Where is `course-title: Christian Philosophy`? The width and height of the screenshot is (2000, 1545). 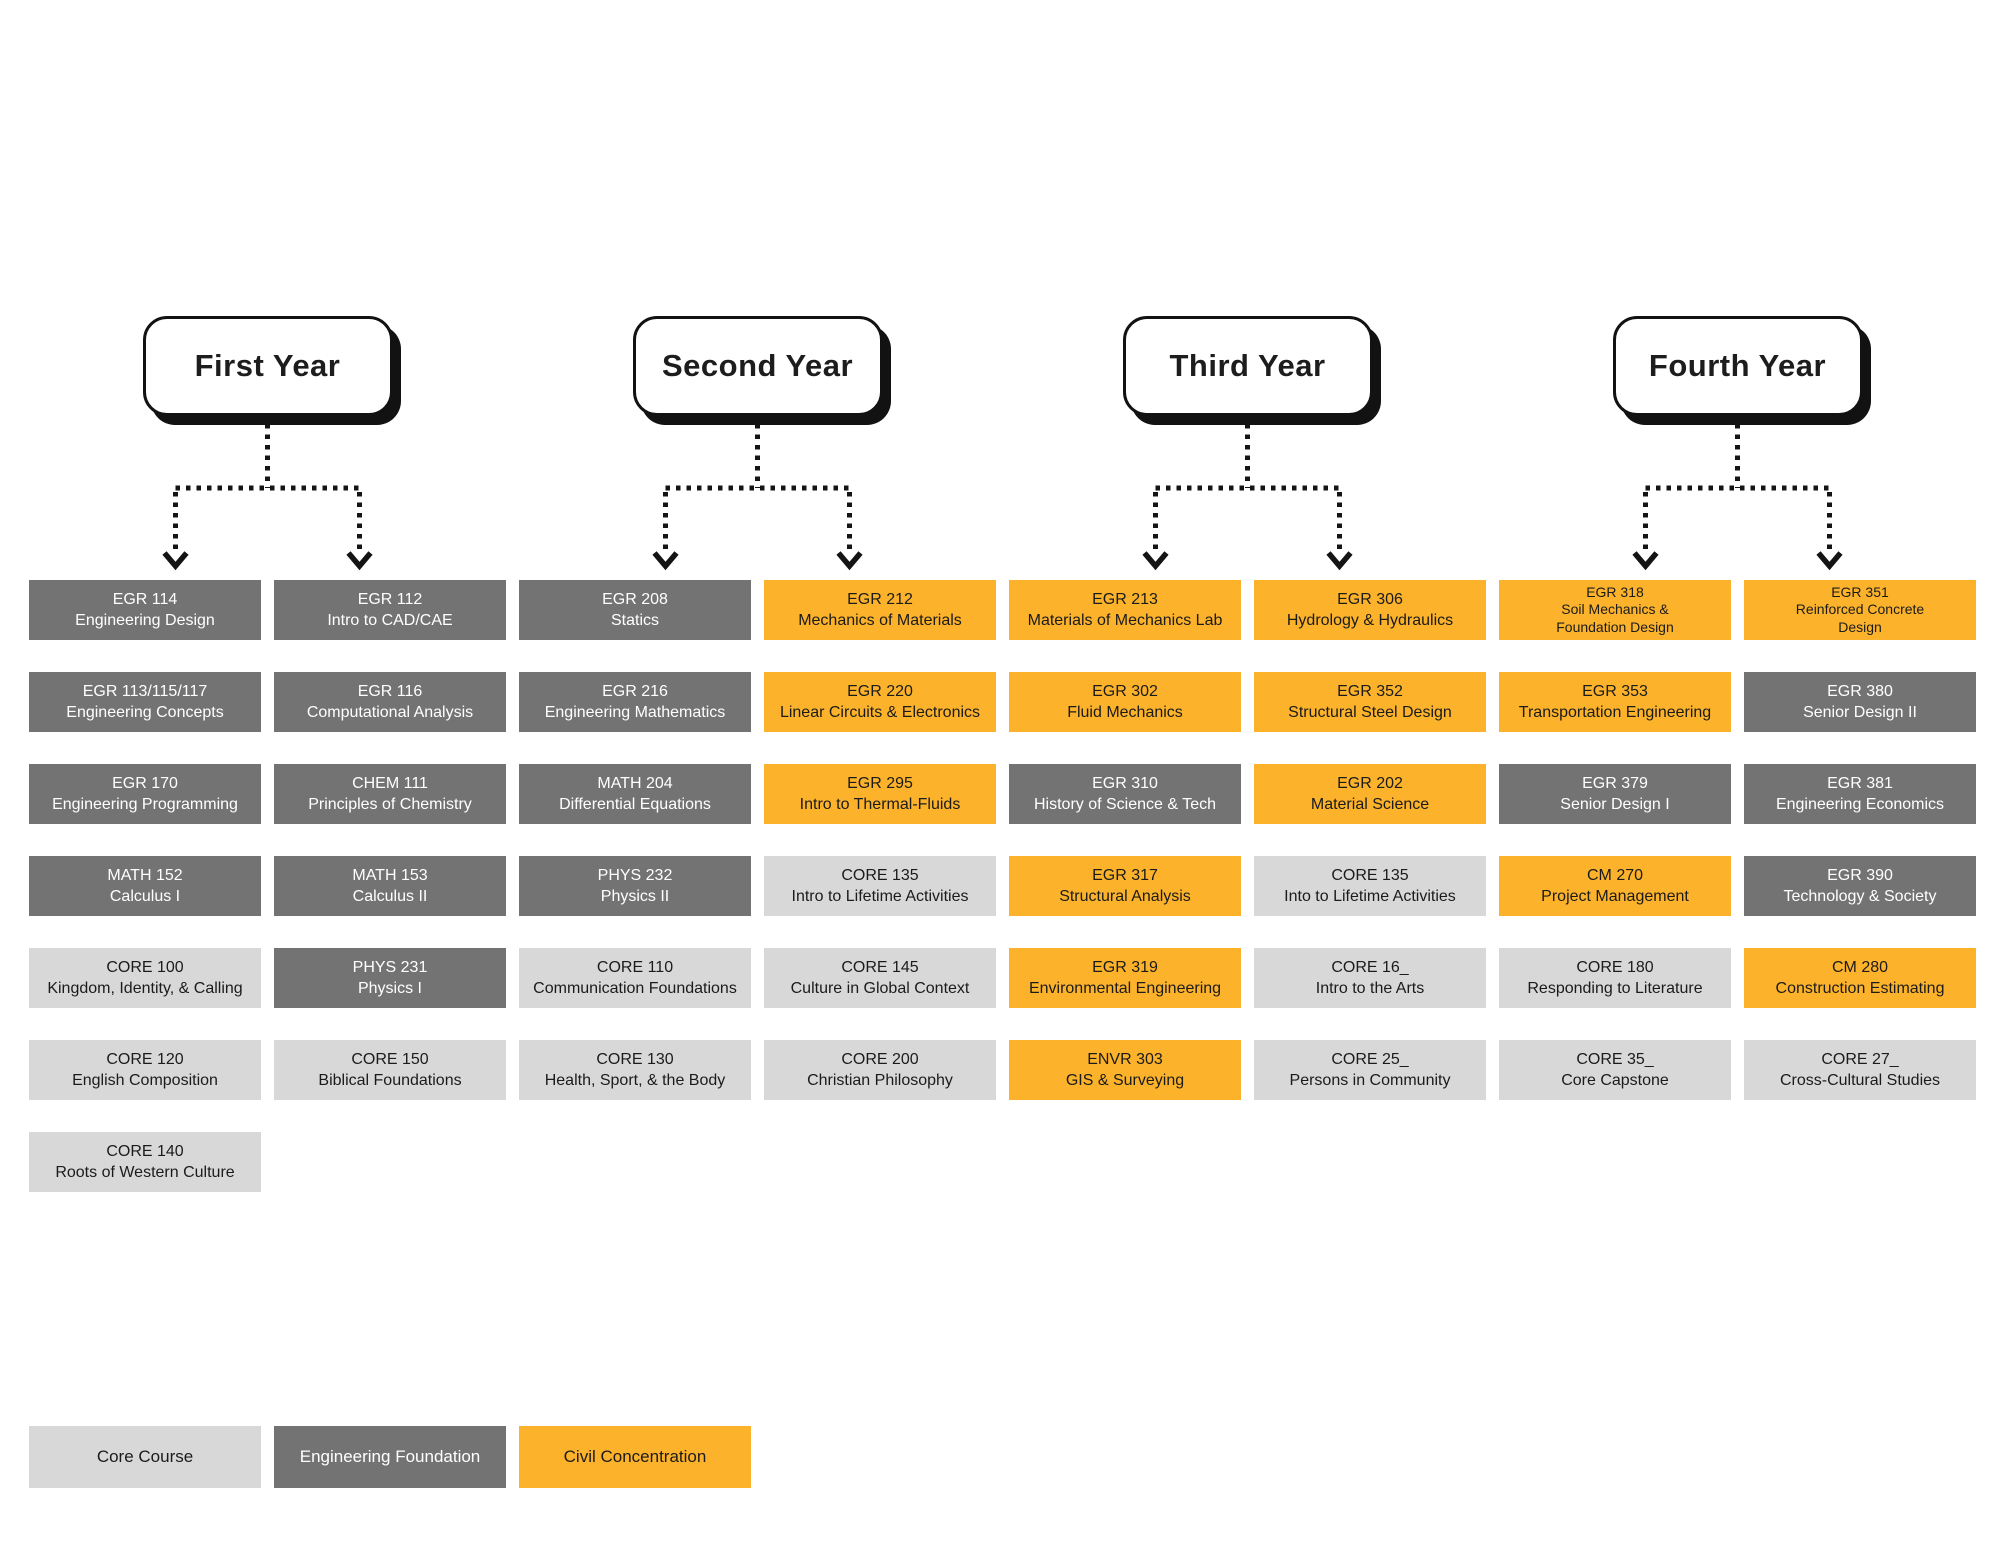
course-title: Christian Philosophy is located at coordinates (880, 1080).